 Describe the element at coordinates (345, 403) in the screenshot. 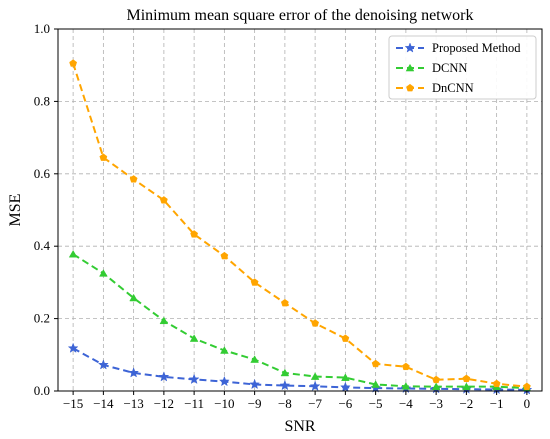

I see `x-tick-label: −6` at that location.